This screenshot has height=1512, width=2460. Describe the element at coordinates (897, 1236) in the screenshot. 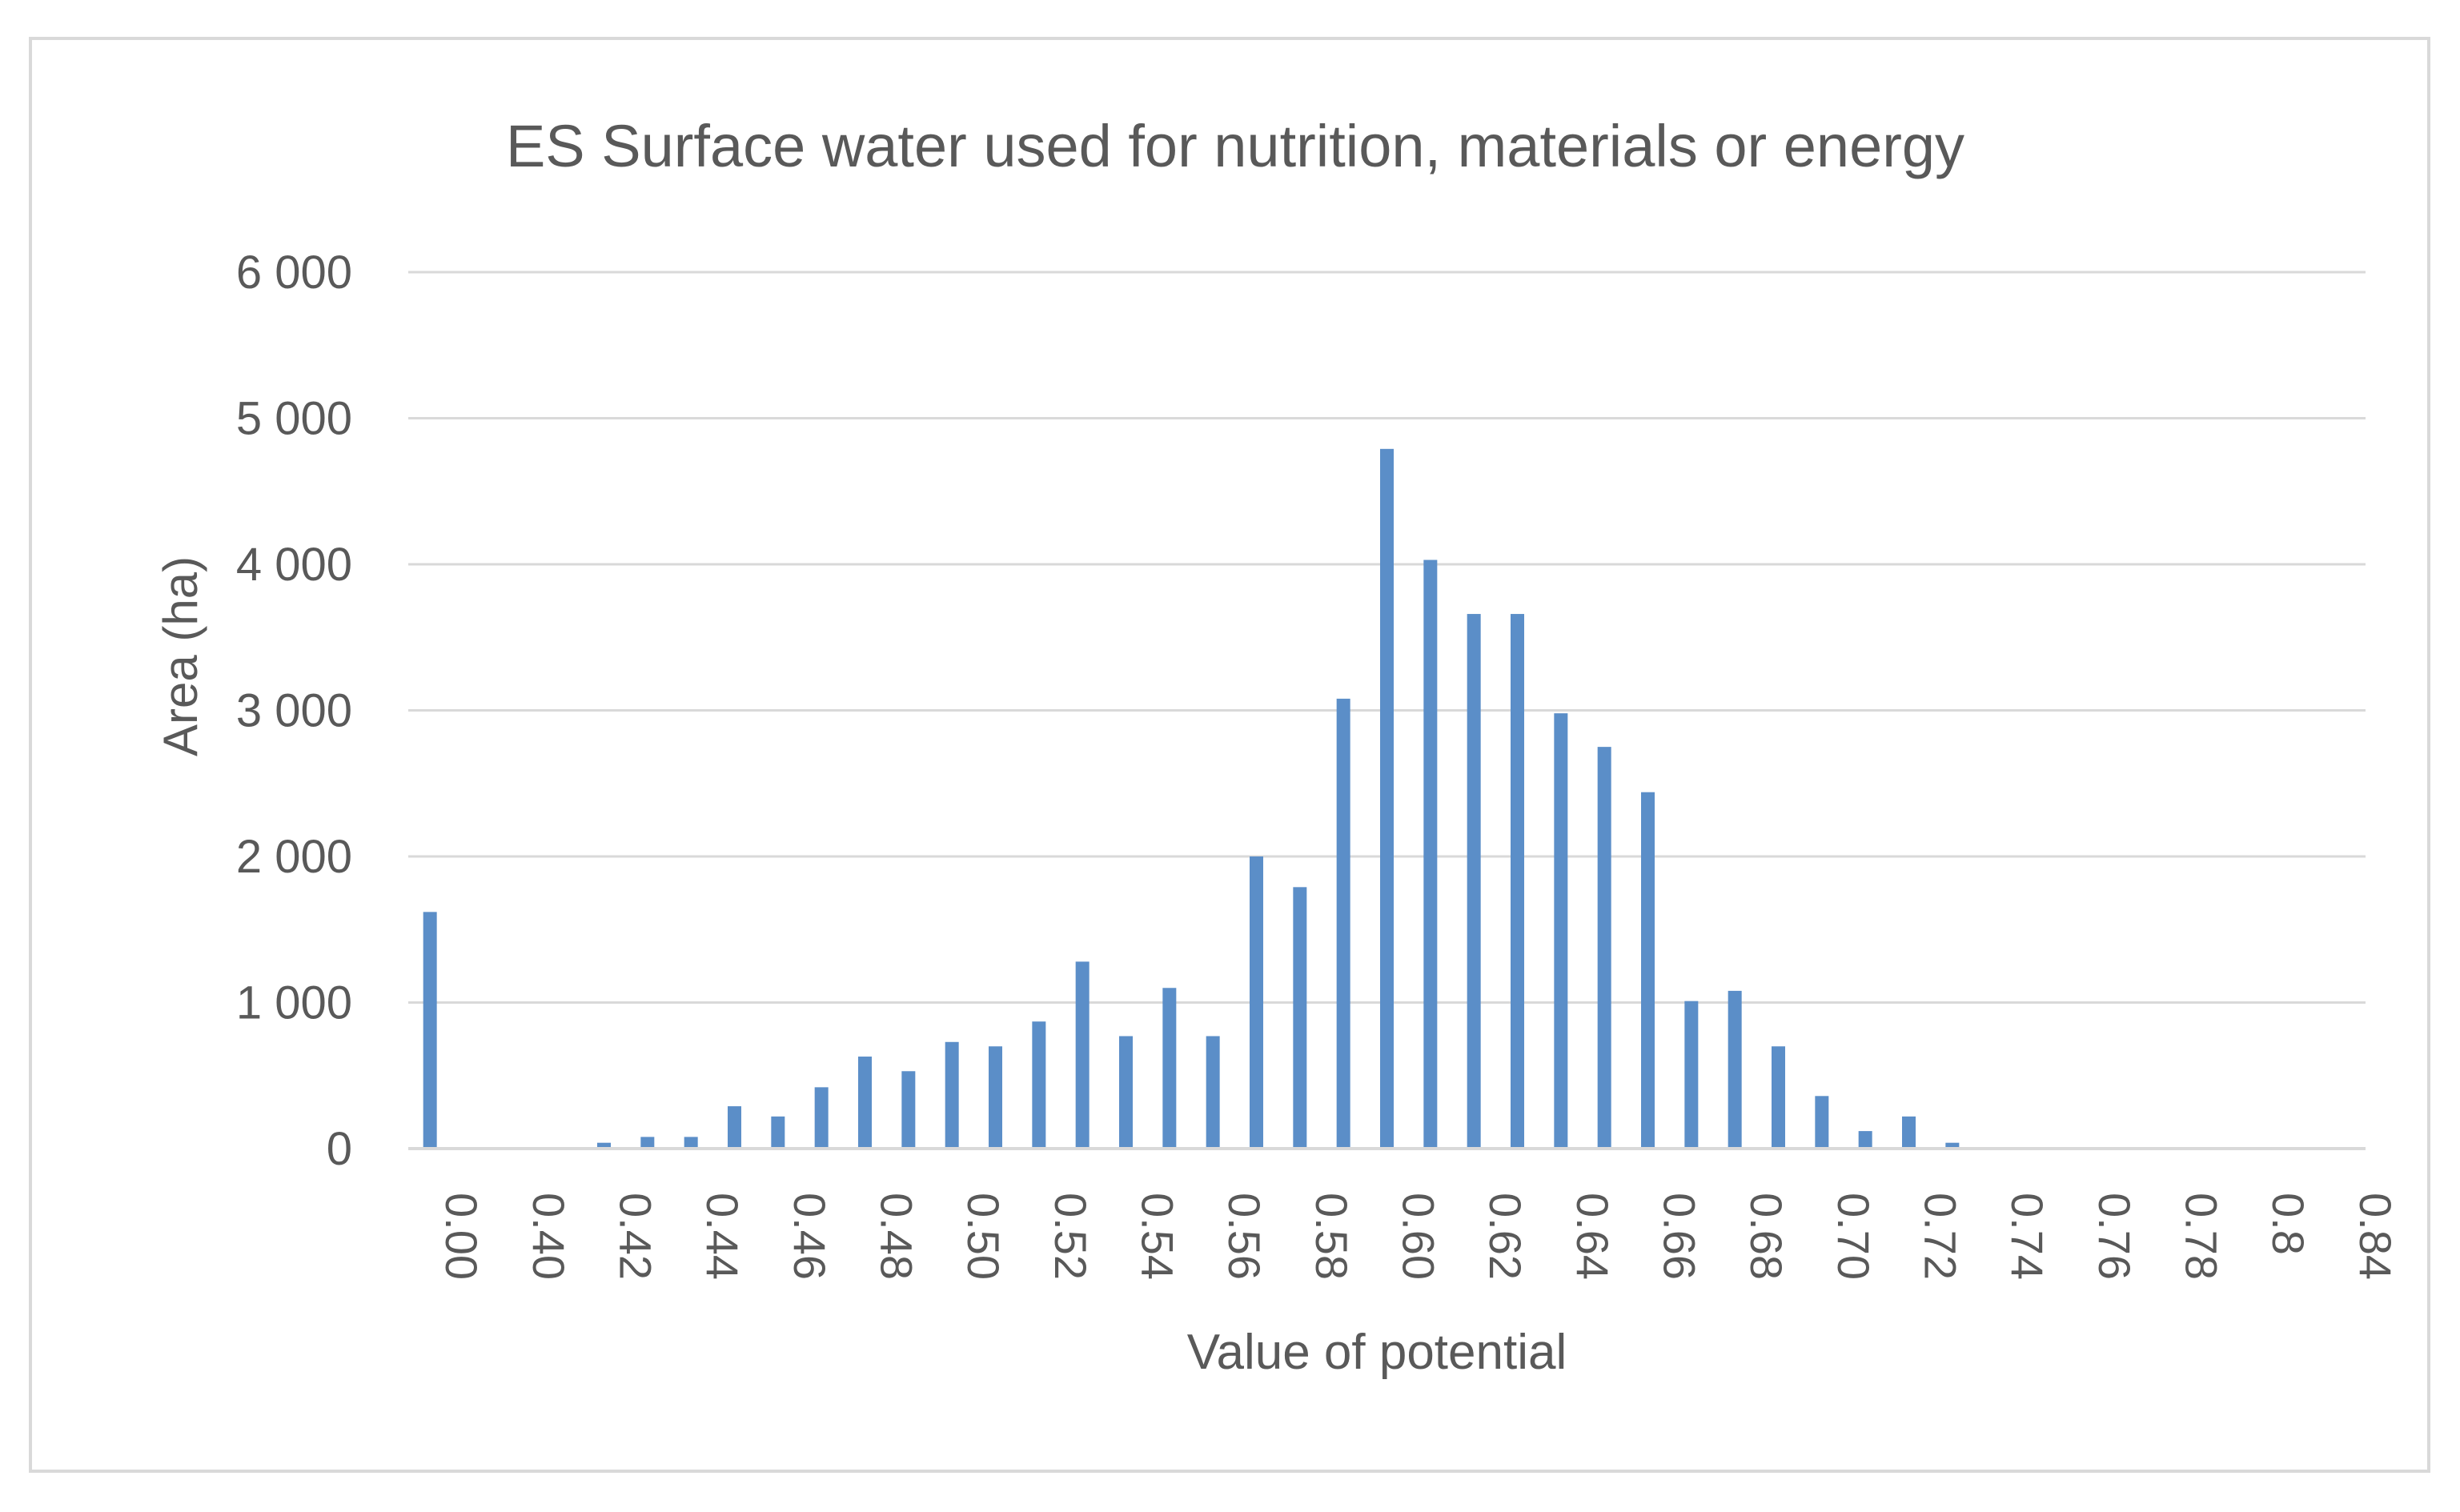

I see `x-tick-label: 0.48` at that location.